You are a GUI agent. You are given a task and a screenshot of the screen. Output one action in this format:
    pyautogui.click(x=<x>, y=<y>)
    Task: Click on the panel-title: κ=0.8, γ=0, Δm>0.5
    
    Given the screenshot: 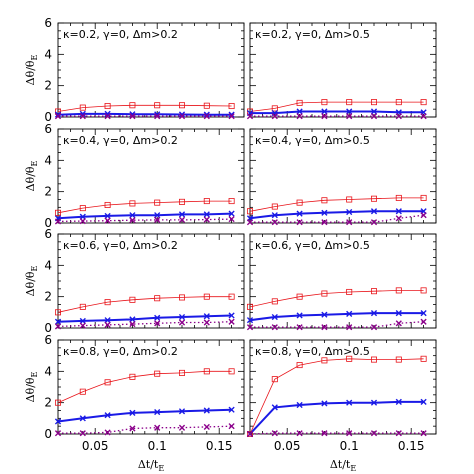 What is the action you would take?
    pyautogui.click(x=312, y=351)
    